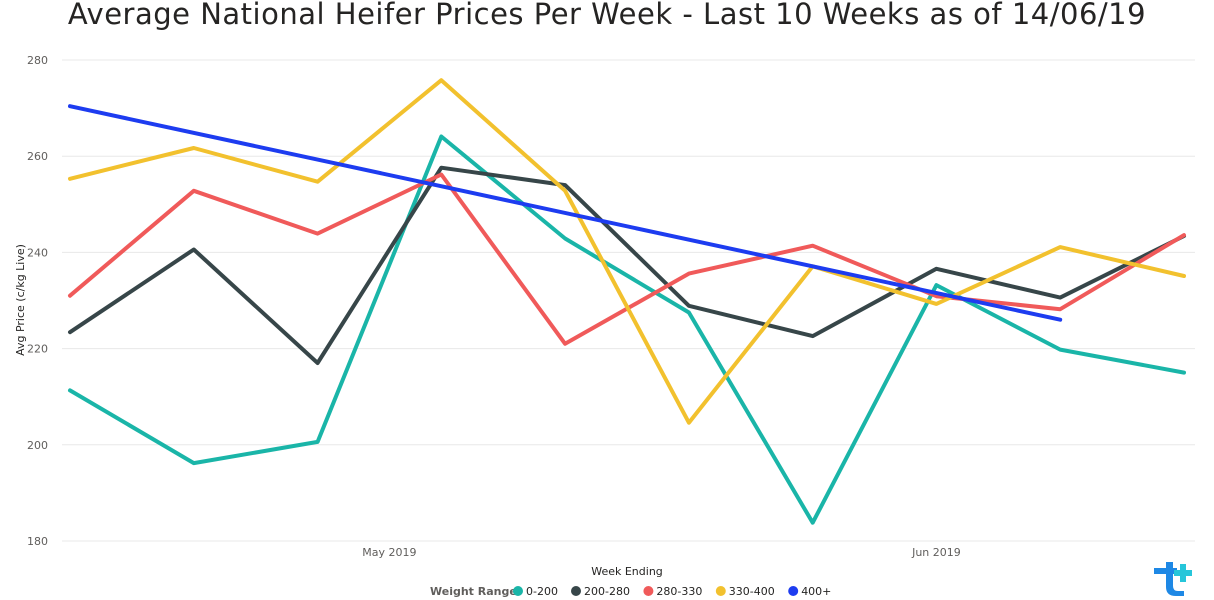 The image size is (1214, 600). What do you see at coordinates (37, 301) in the screenshot?
I see `y-axis-ticks: 180 200 220 240 260 280` at bounding box center [37, 301].